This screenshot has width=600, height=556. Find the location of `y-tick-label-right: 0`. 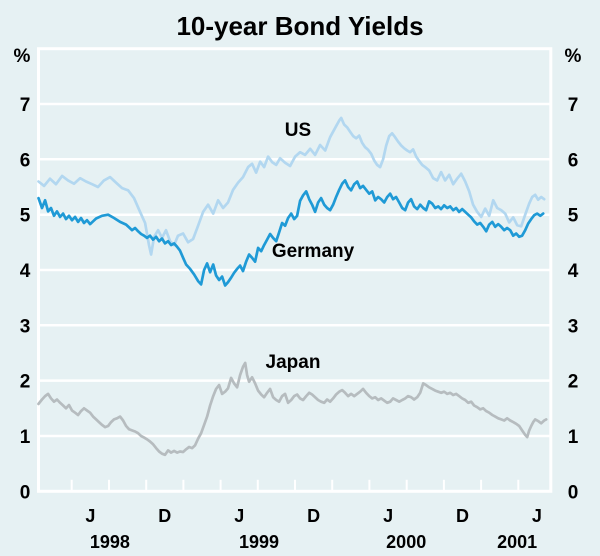

y-tick-label-right: 0 is located at coordinates (573, 492).